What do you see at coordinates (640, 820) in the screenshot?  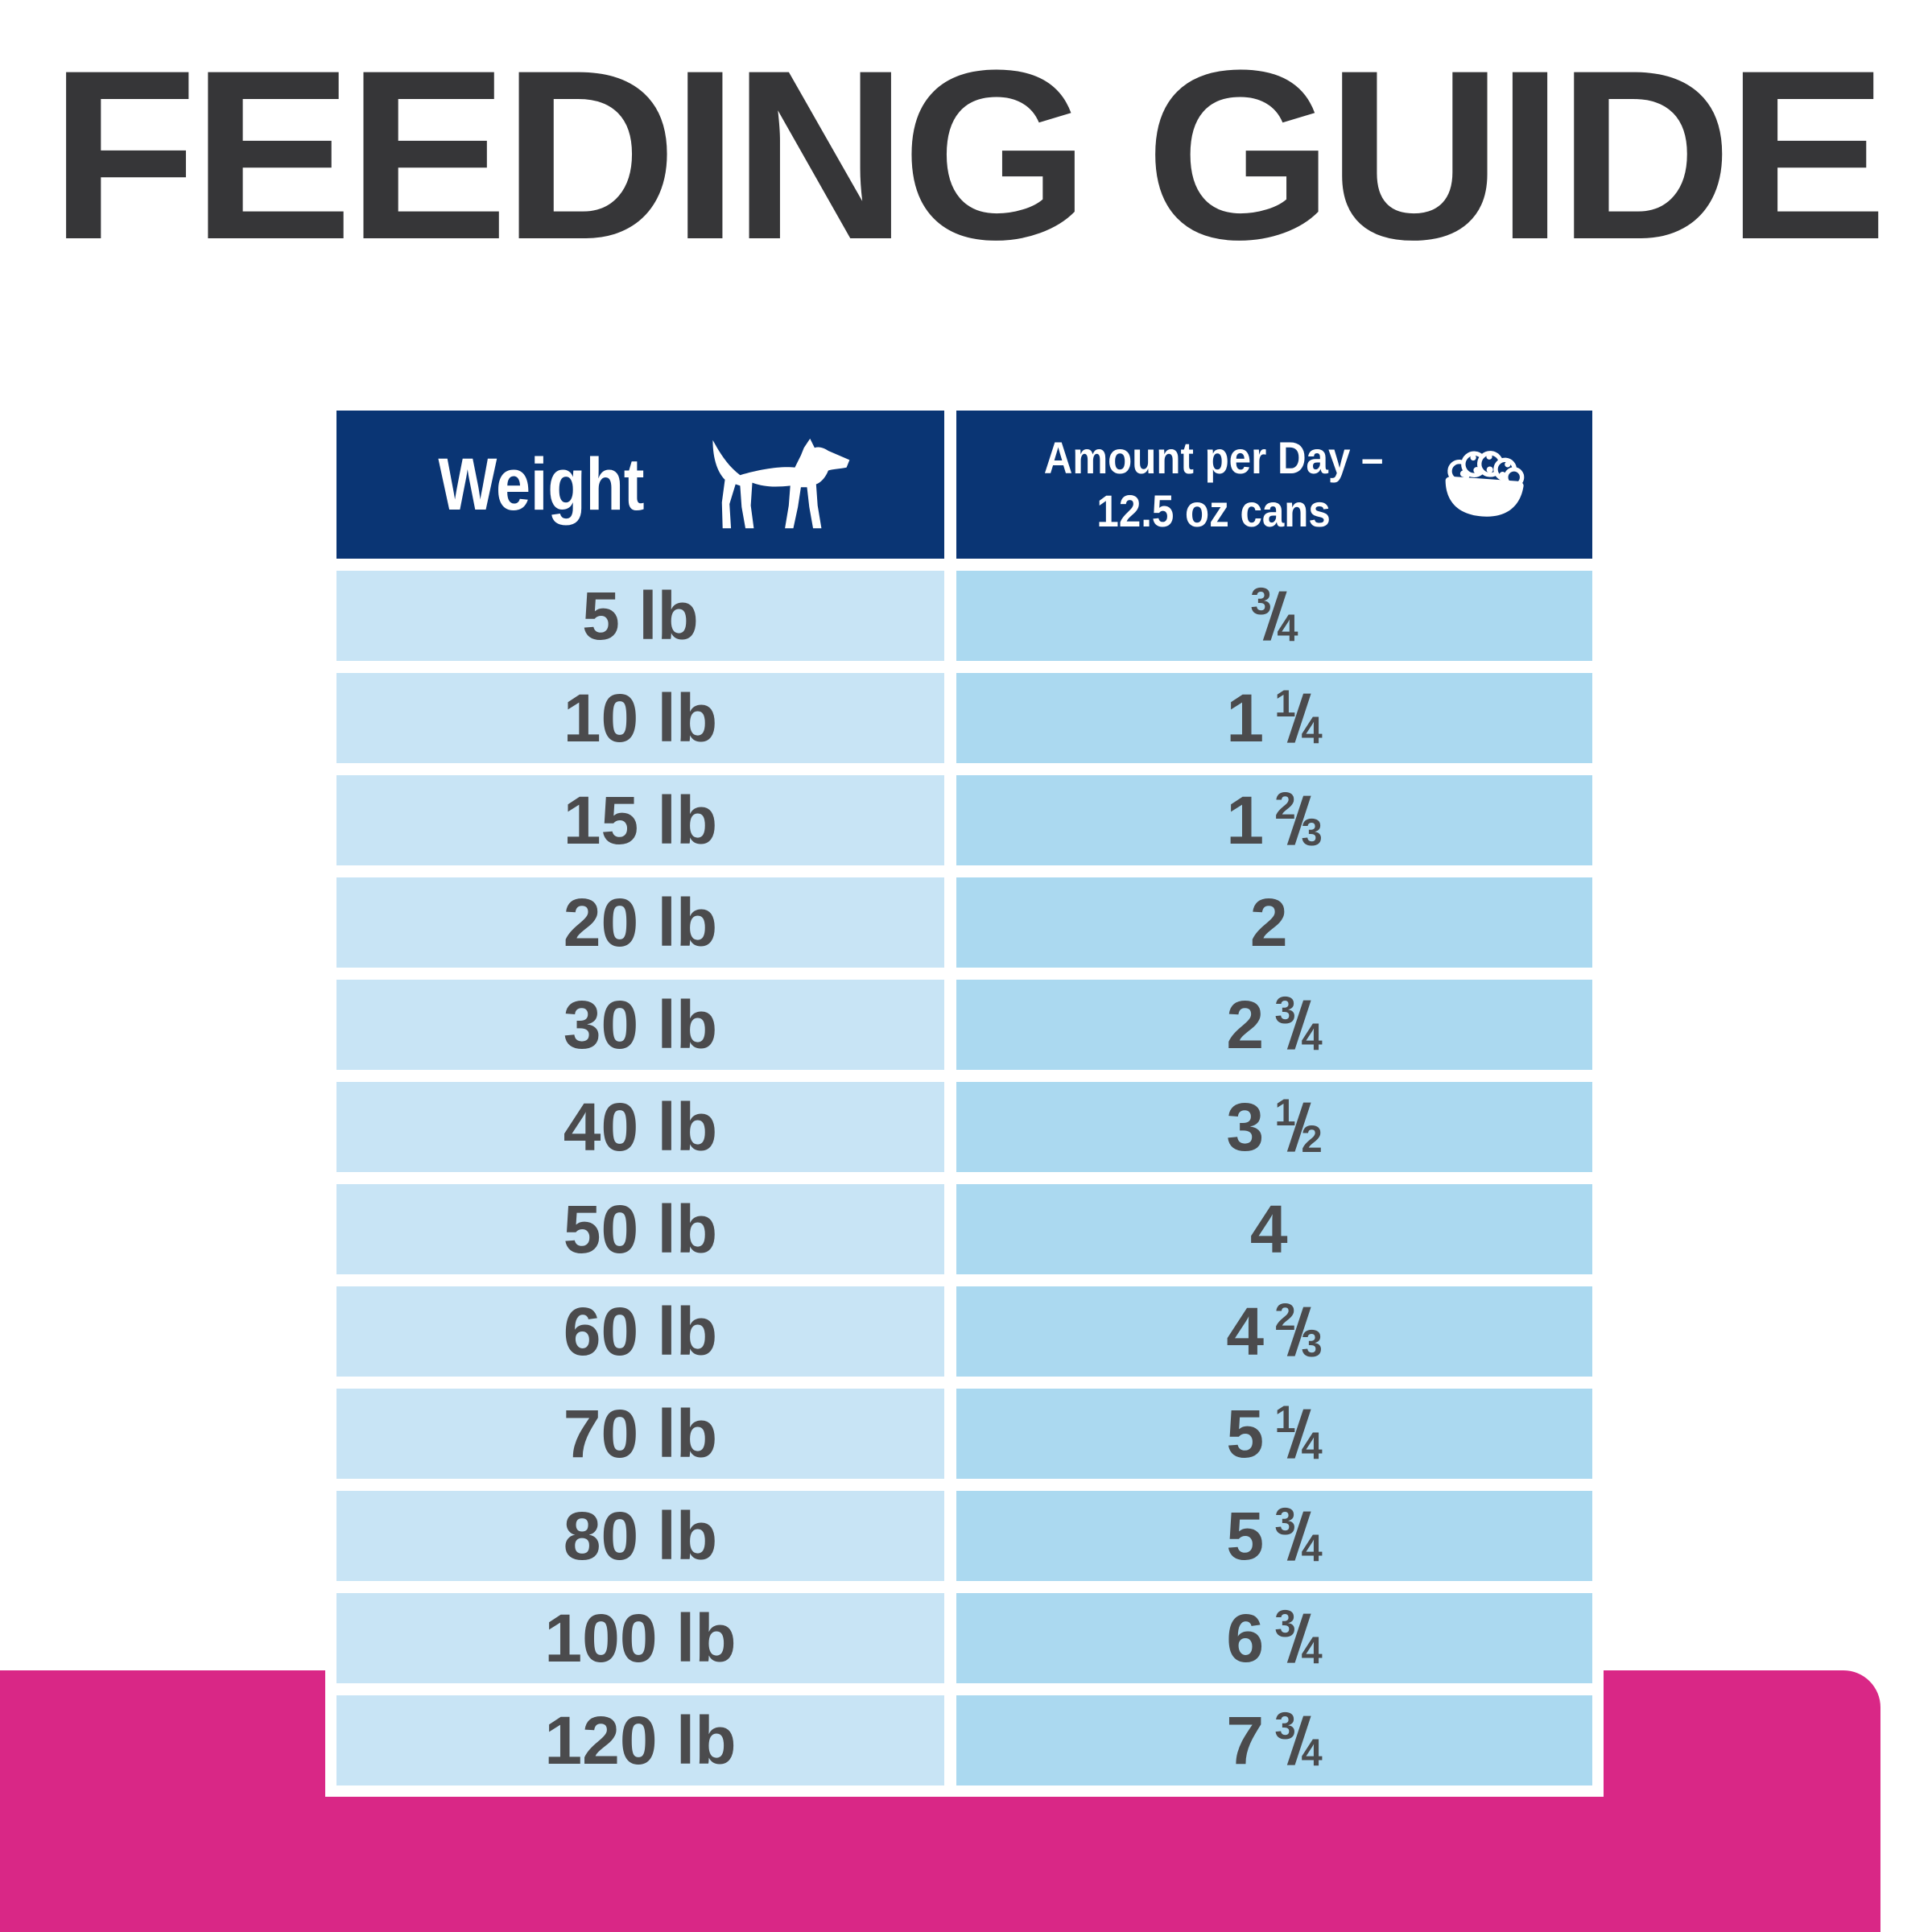 I see `weight-cell: 15 lb` at bounding box center [640, 820].